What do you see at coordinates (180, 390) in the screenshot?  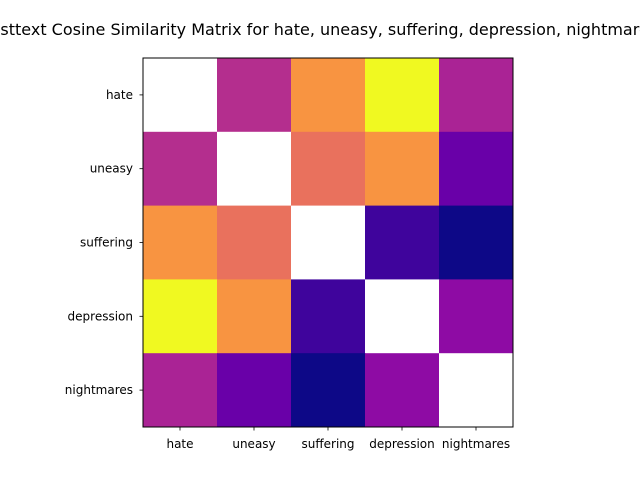 I see `heatmap-cell-nightmares-hate` at bounding box center [180, 390].